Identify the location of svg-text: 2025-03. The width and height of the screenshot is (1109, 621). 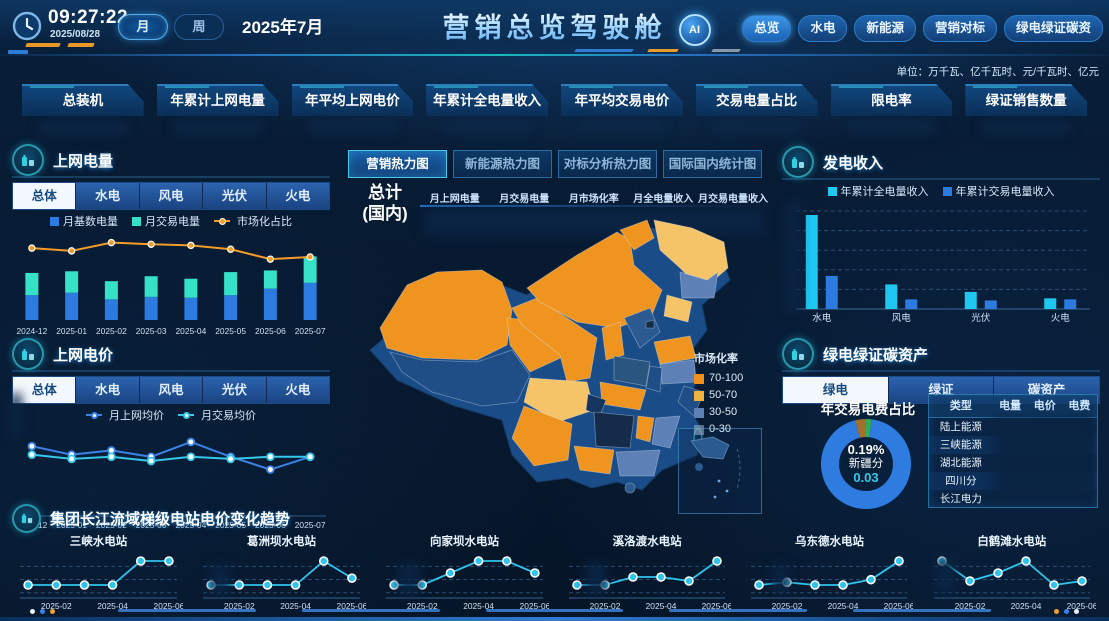
(151, 331).